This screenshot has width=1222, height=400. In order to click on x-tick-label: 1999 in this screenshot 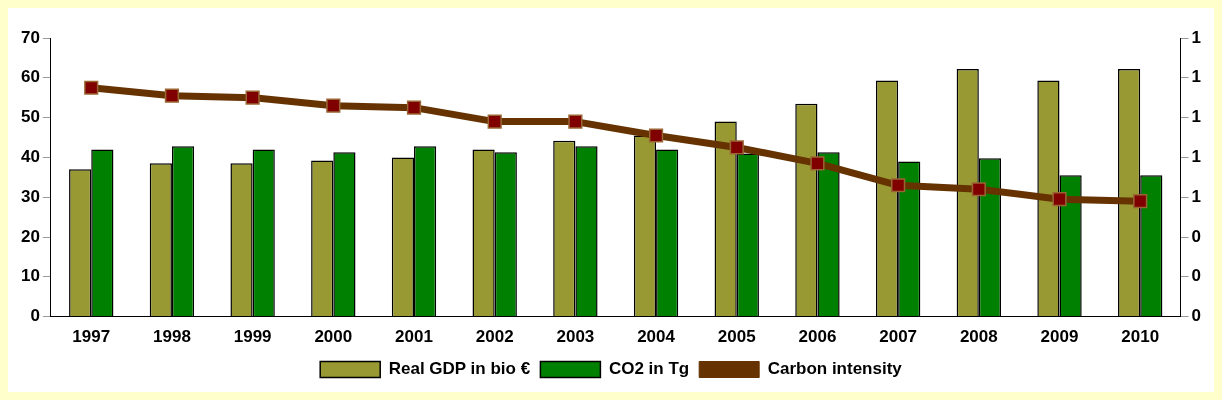, I will do `click(252, 337)`.